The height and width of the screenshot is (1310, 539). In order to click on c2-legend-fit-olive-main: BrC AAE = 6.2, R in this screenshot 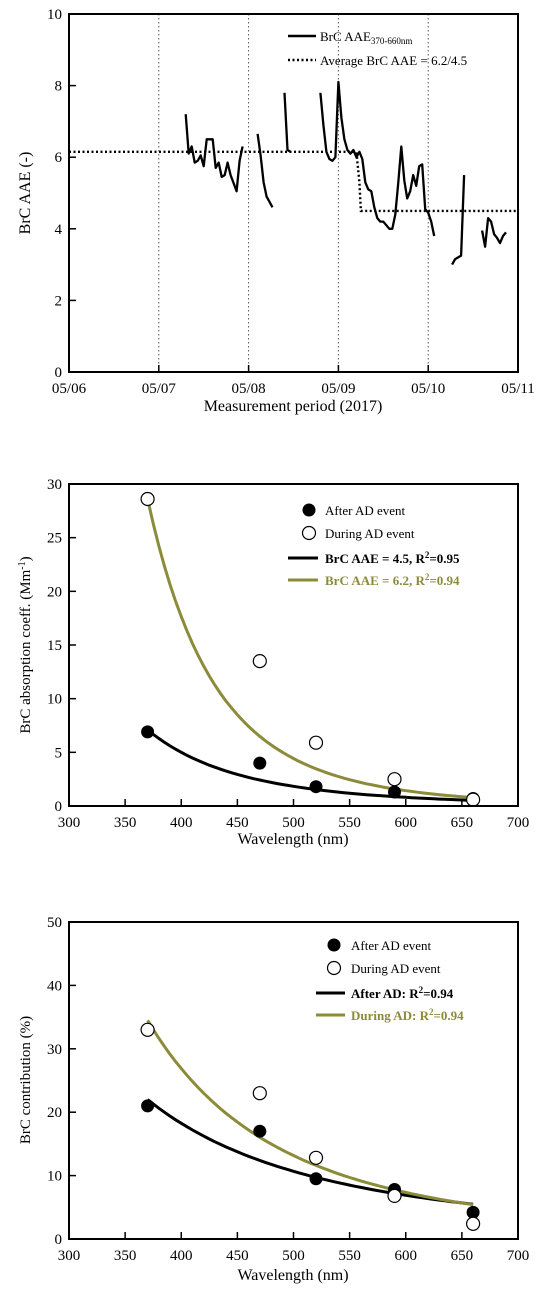, I will do `click(375, 580)`.